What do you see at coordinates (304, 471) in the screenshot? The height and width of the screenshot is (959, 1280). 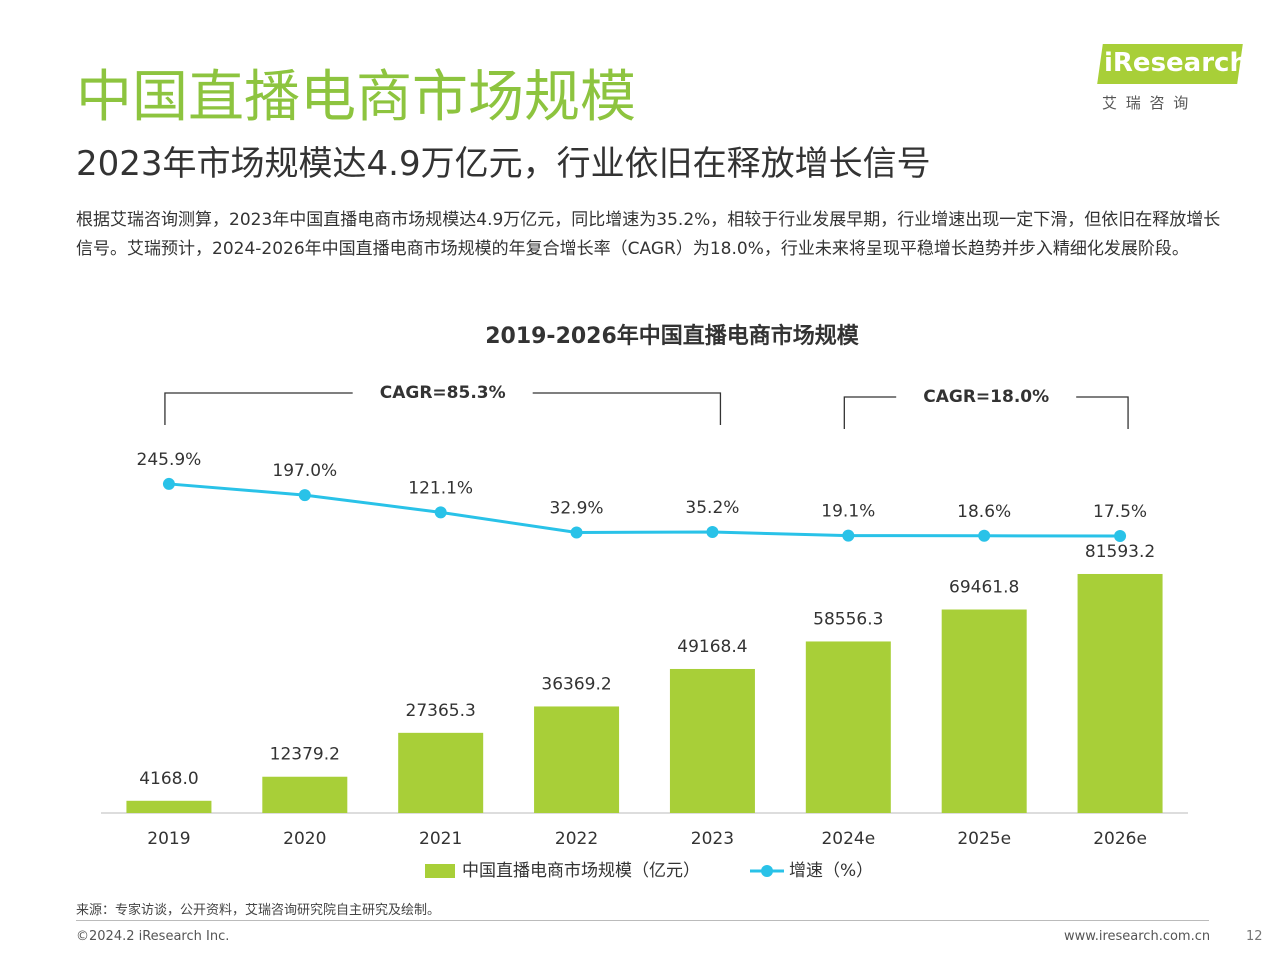 I see `growth-label: 197.0%` at bounding box center [304, 471].